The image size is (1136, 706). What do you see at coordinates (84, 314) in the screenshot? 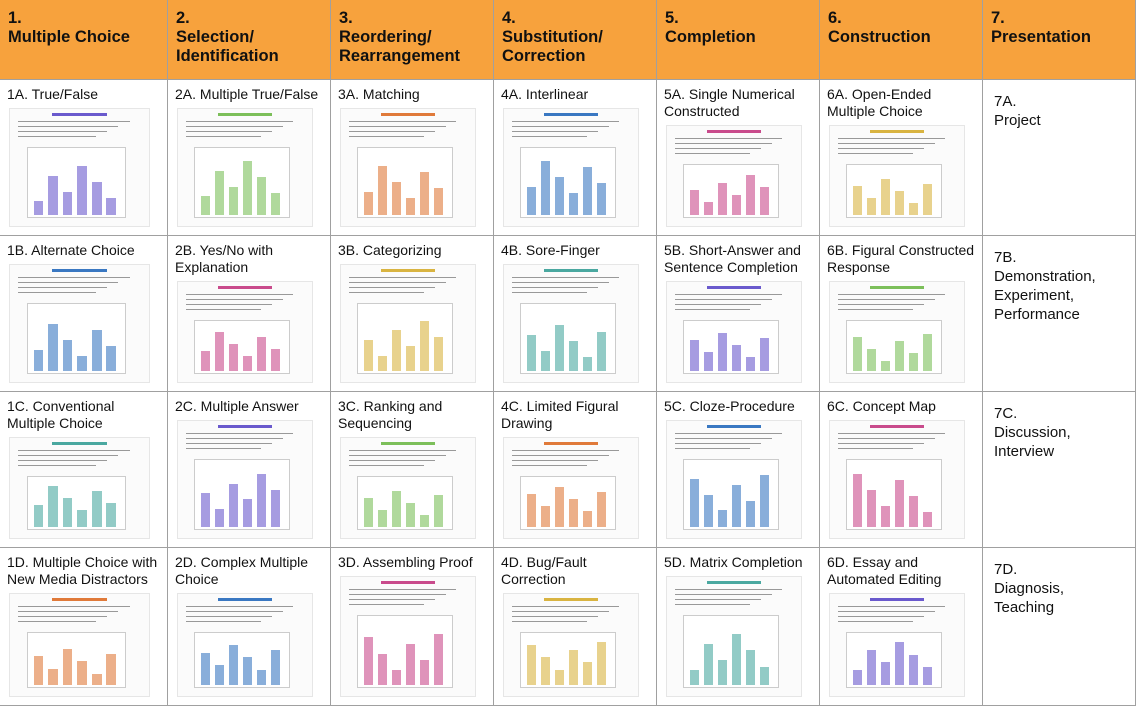
I see `table-cell: 1B. Alternate Choice` at bounding box center [84, 314].